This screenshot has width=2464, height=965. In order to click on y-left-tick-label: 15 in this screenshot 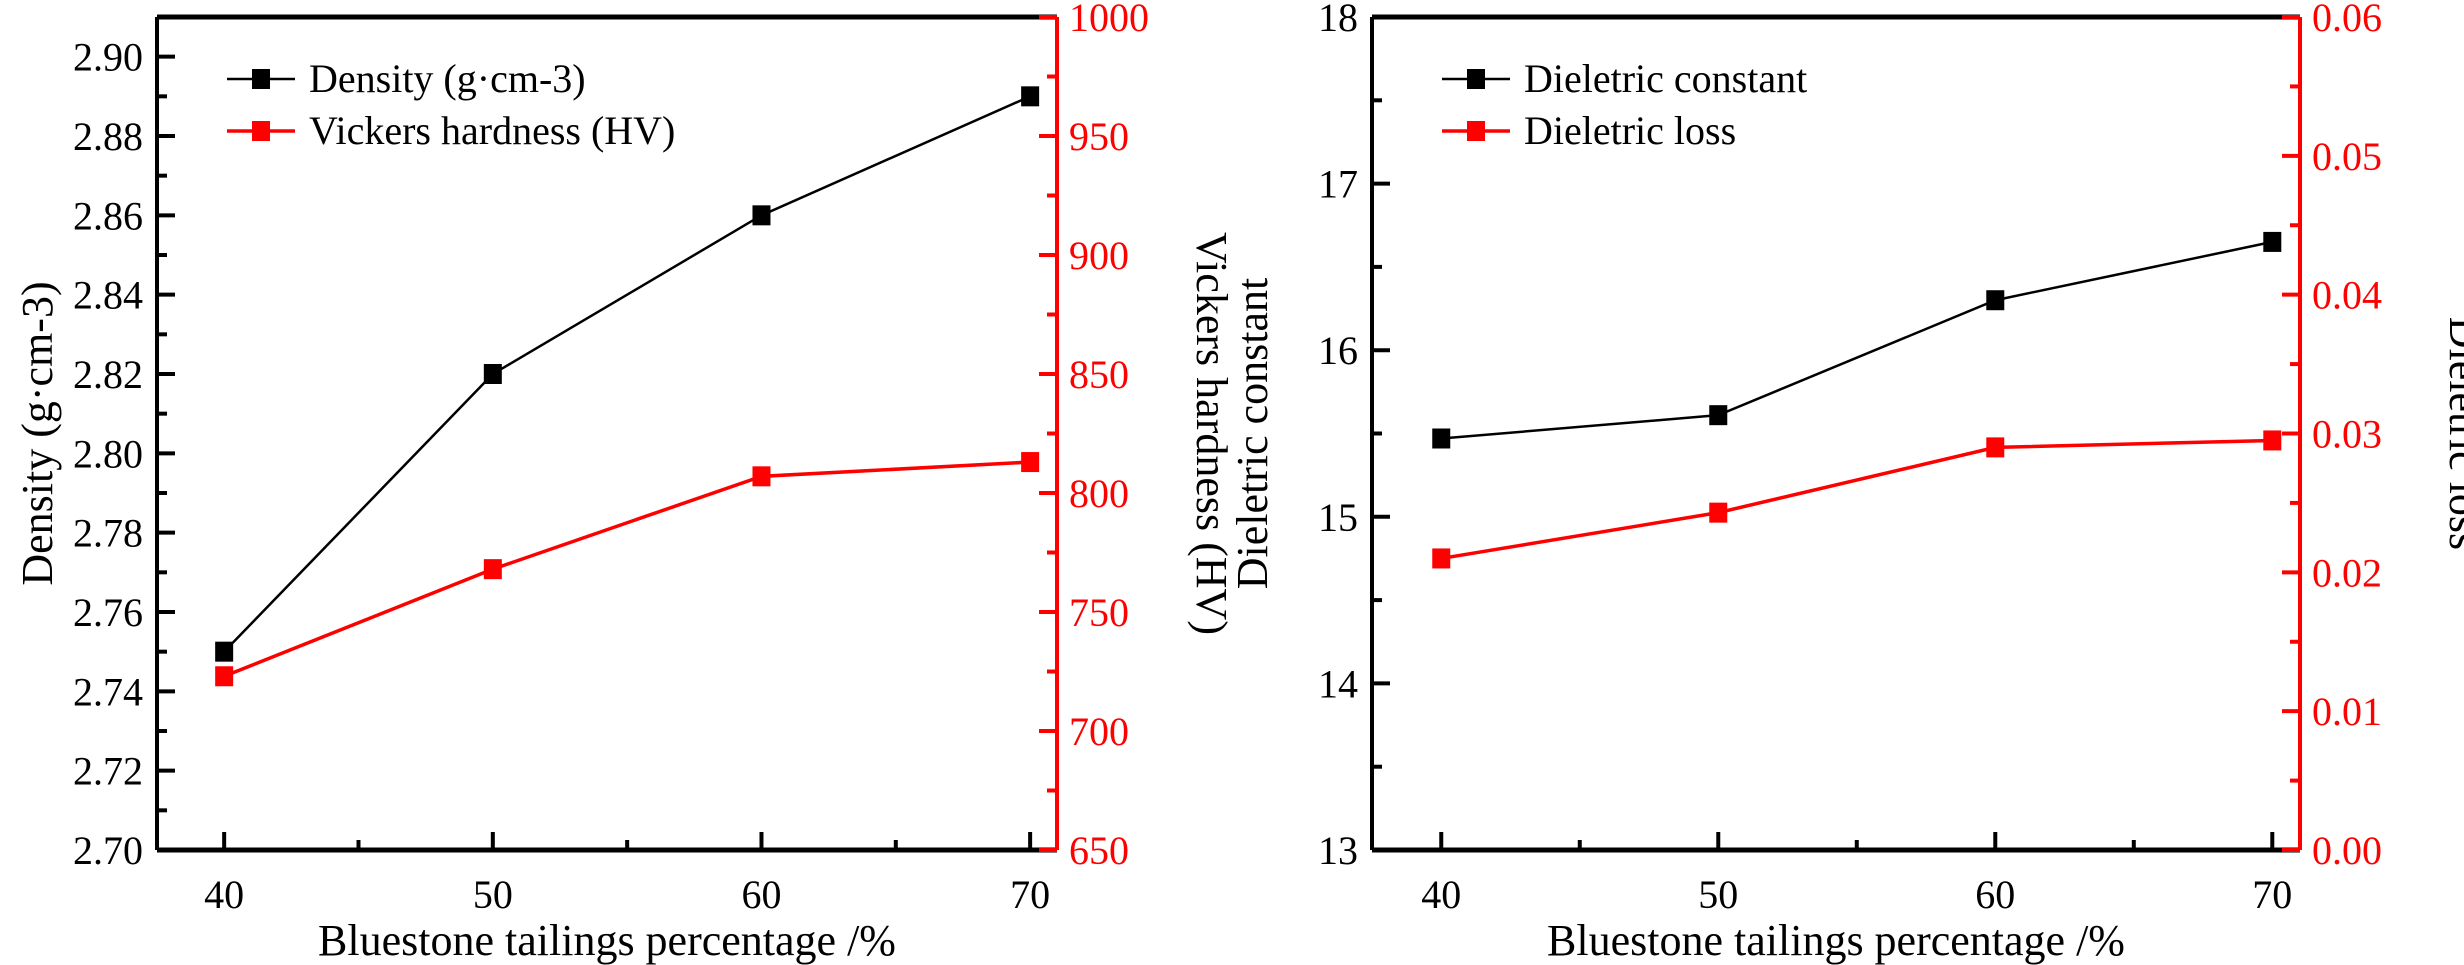, I will do `click(1338, 517)`.